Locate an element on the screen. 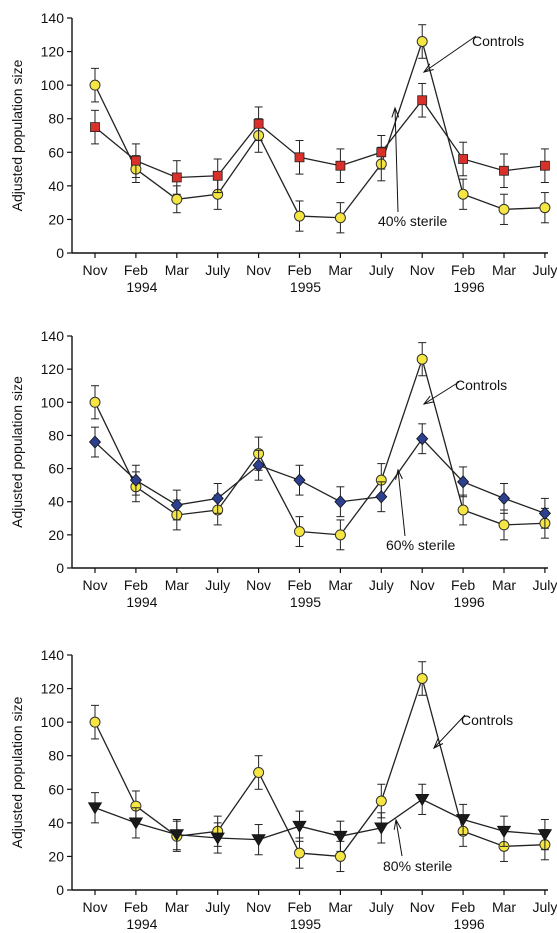  series-label-sterile: 60% sterile is located at coordinates (420, 545).